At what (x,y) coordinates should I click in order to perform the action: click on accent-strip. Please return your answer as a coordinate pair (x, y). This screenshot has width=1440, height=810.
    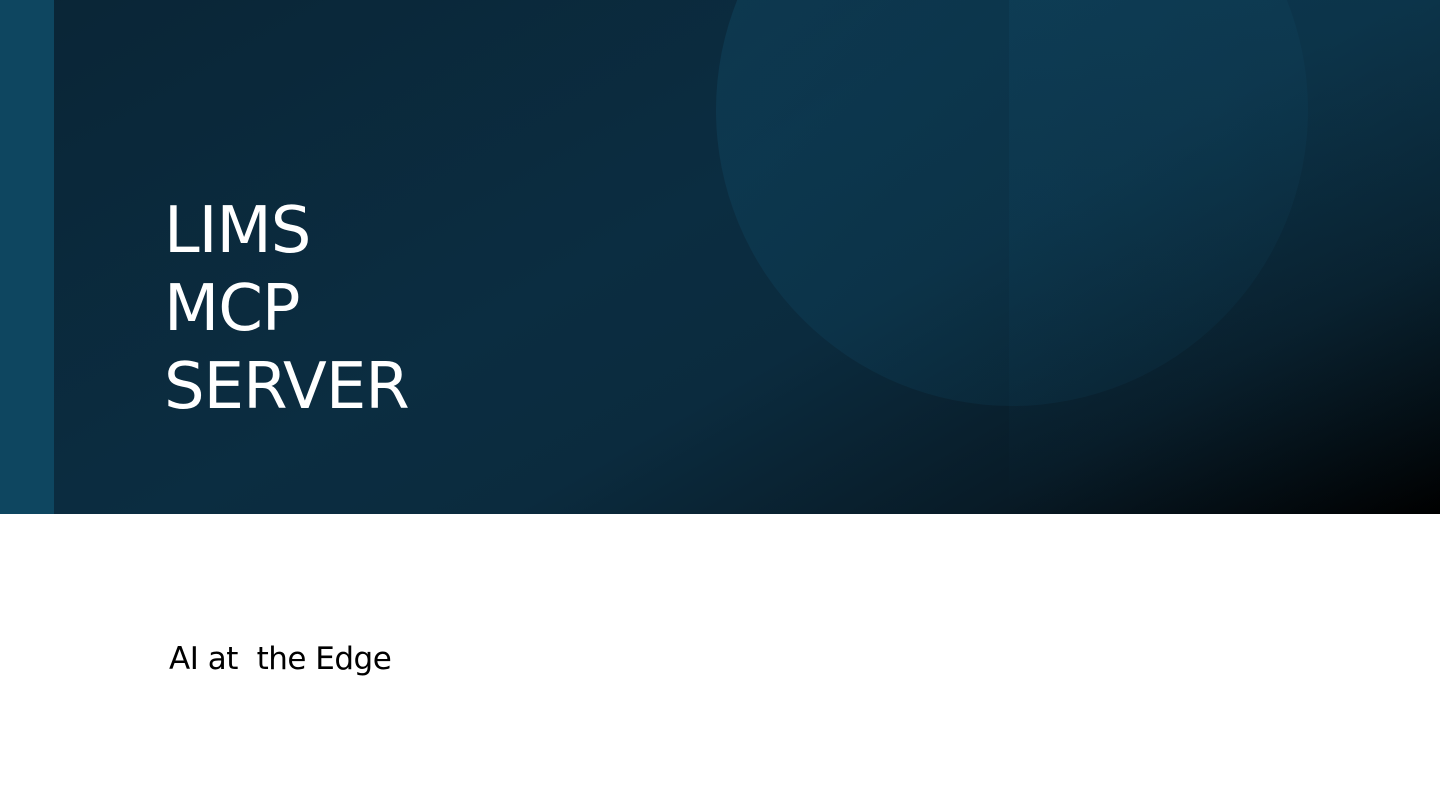
    Looking at the image, I should click on (27, 257).